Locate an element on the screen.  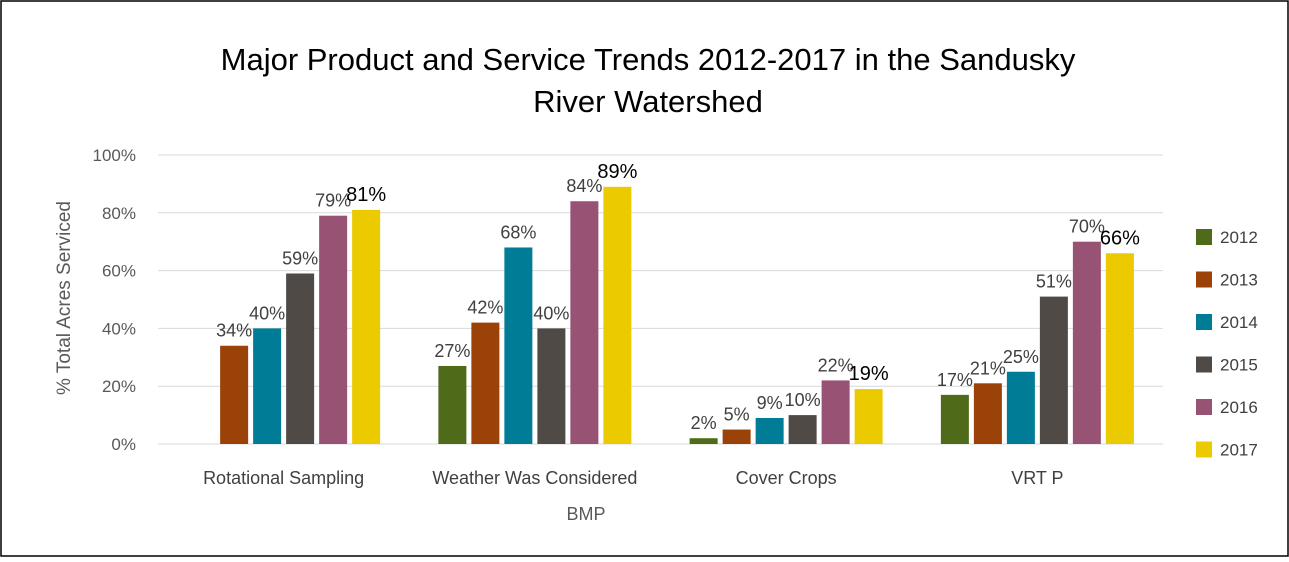
data-label: 5% is located at coordinates (737, 415).